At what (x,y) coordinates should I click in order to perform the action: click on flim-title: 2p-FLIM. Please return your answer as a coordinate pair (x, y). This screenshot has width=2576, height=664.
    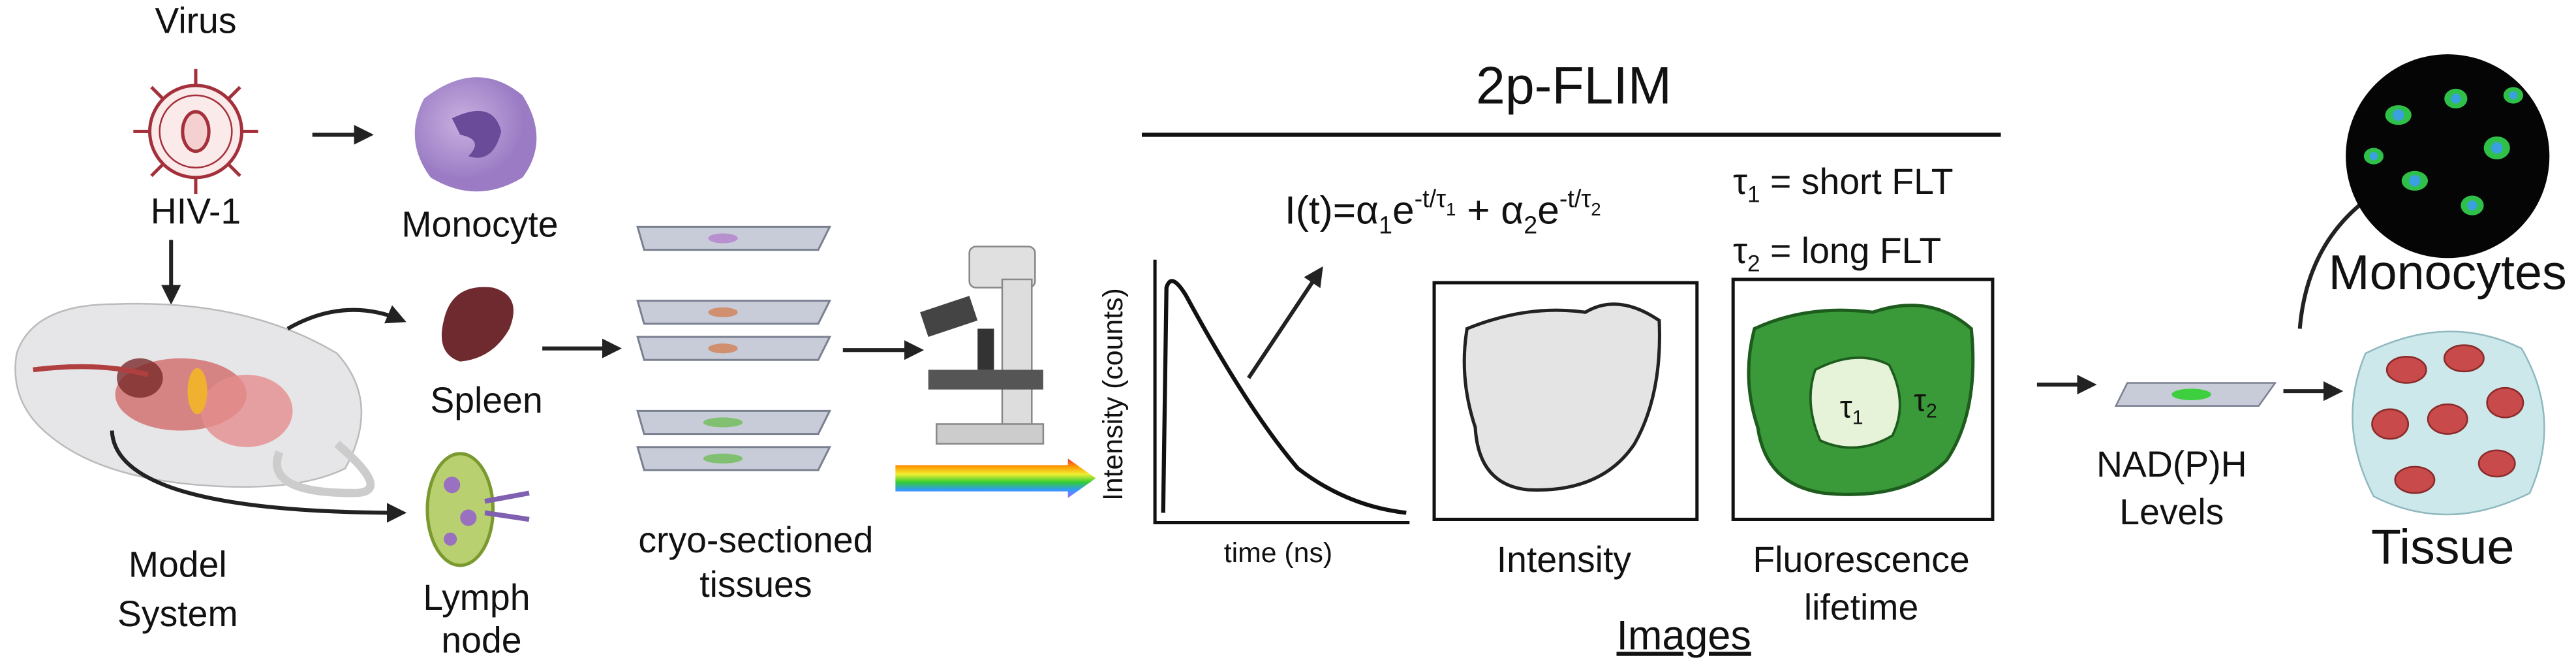
    Looking at the image, I should click on (1574, 86).